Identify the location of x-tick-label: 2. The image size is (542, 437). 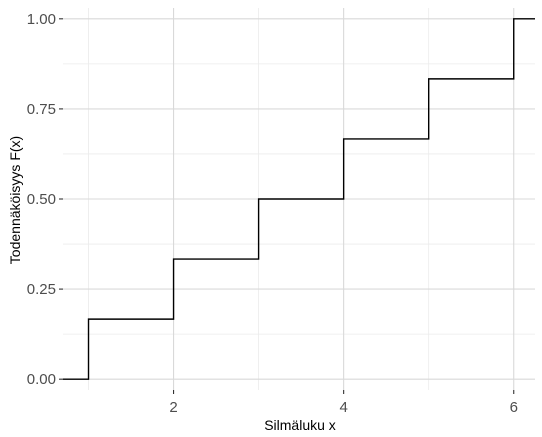
(173, 407).